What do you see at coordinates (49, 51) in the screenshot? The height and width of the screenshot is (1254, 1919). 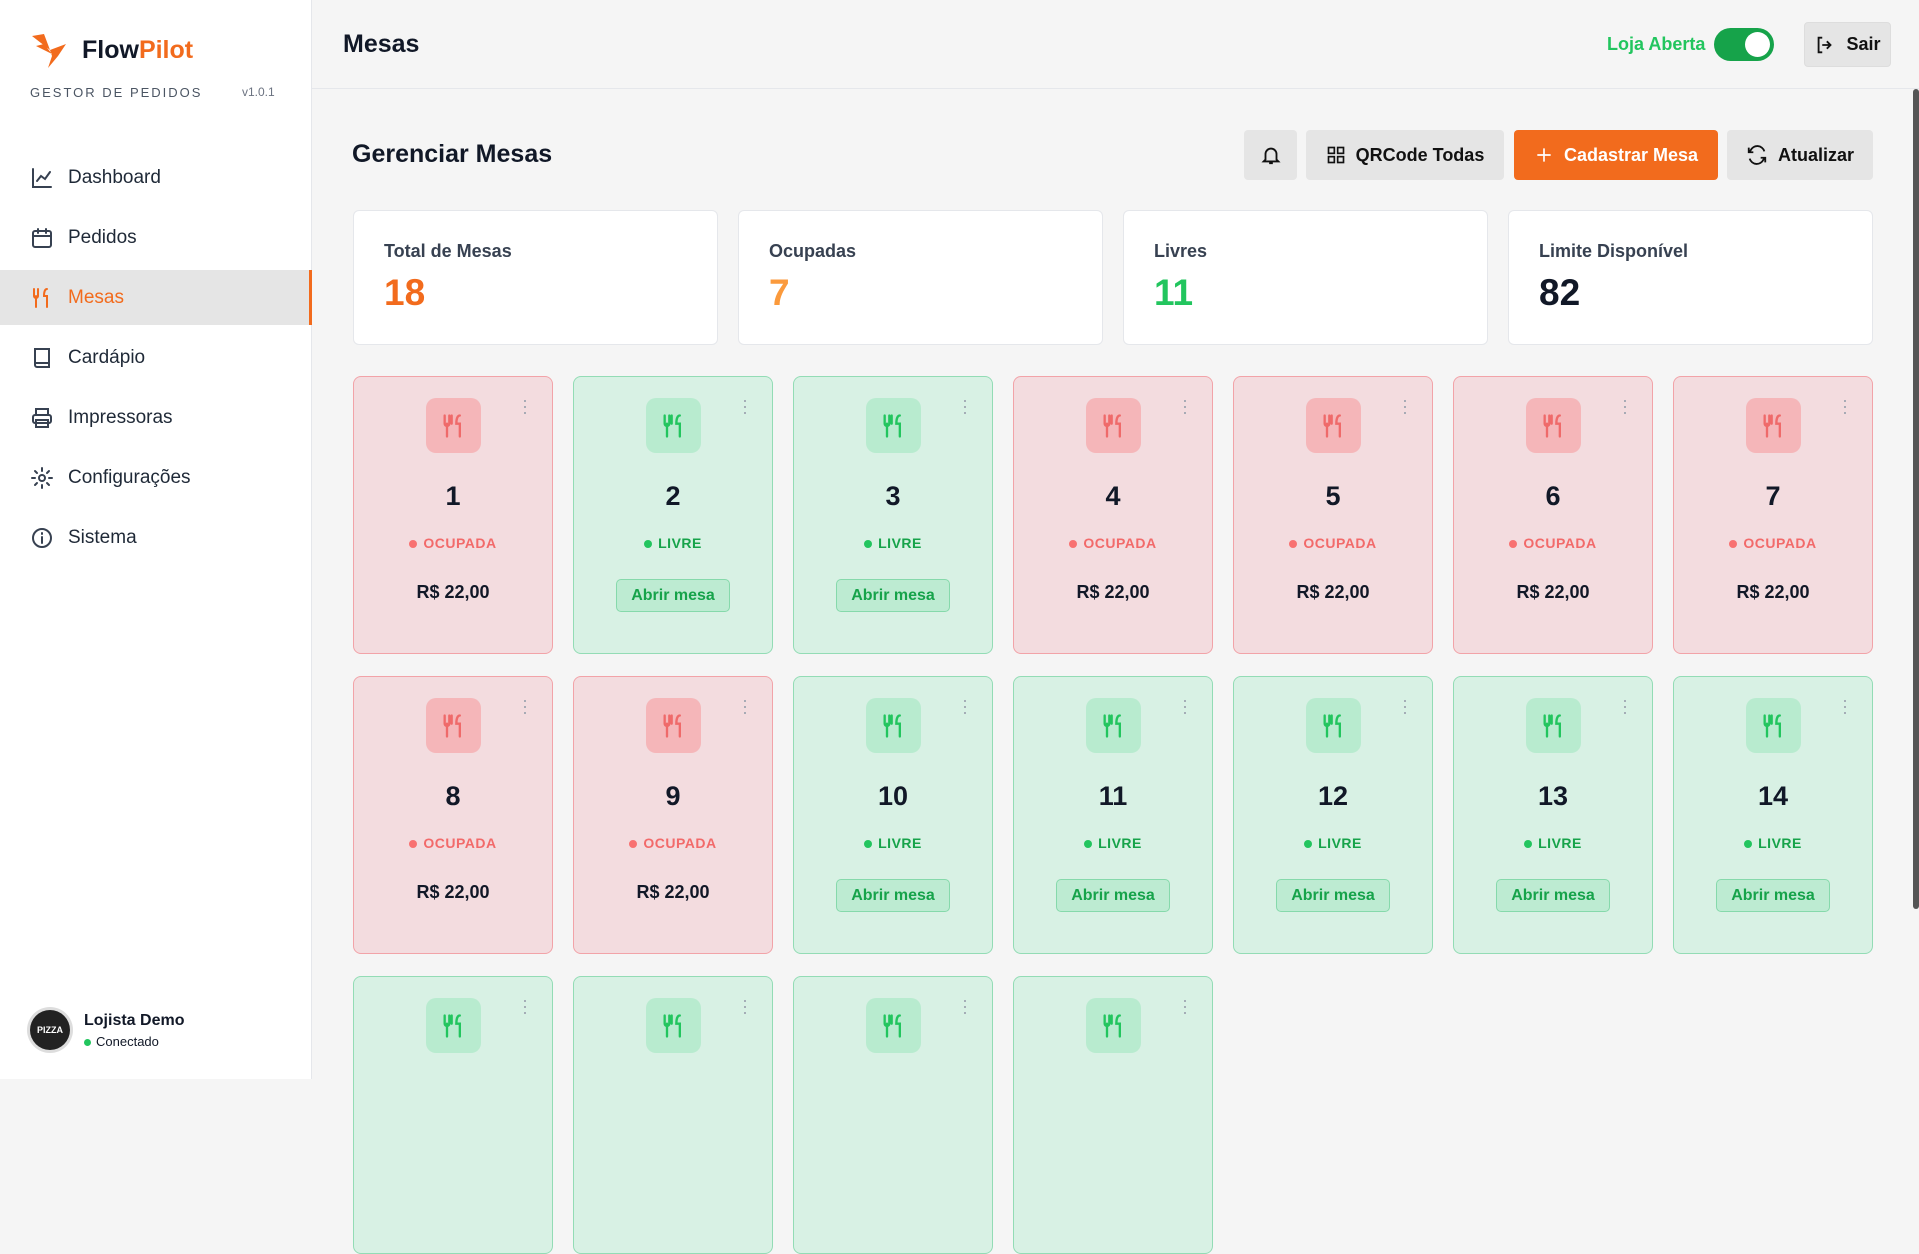 I see `logo` at bounding box center [49, 51].